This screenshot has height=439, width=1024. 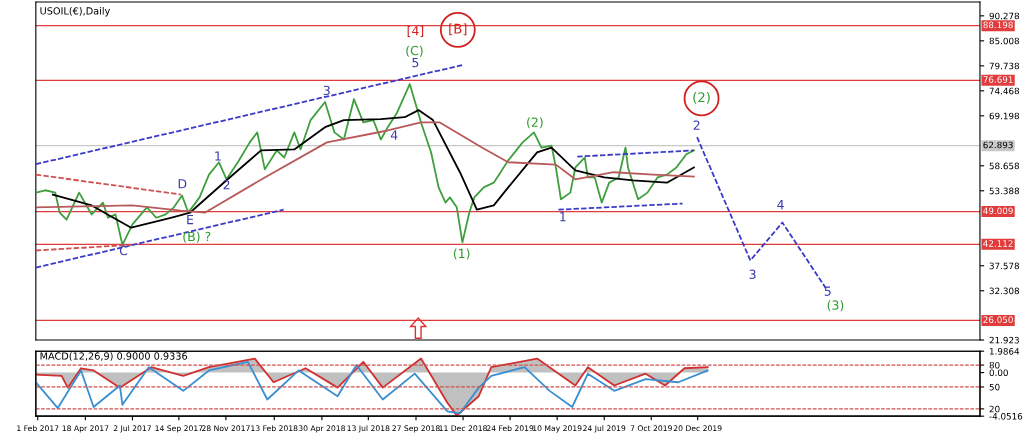 What do you see at coordinates (998, 79) in the screenshot?
I see `ref-line-label: 76.691` at bounding box center [998, 79].